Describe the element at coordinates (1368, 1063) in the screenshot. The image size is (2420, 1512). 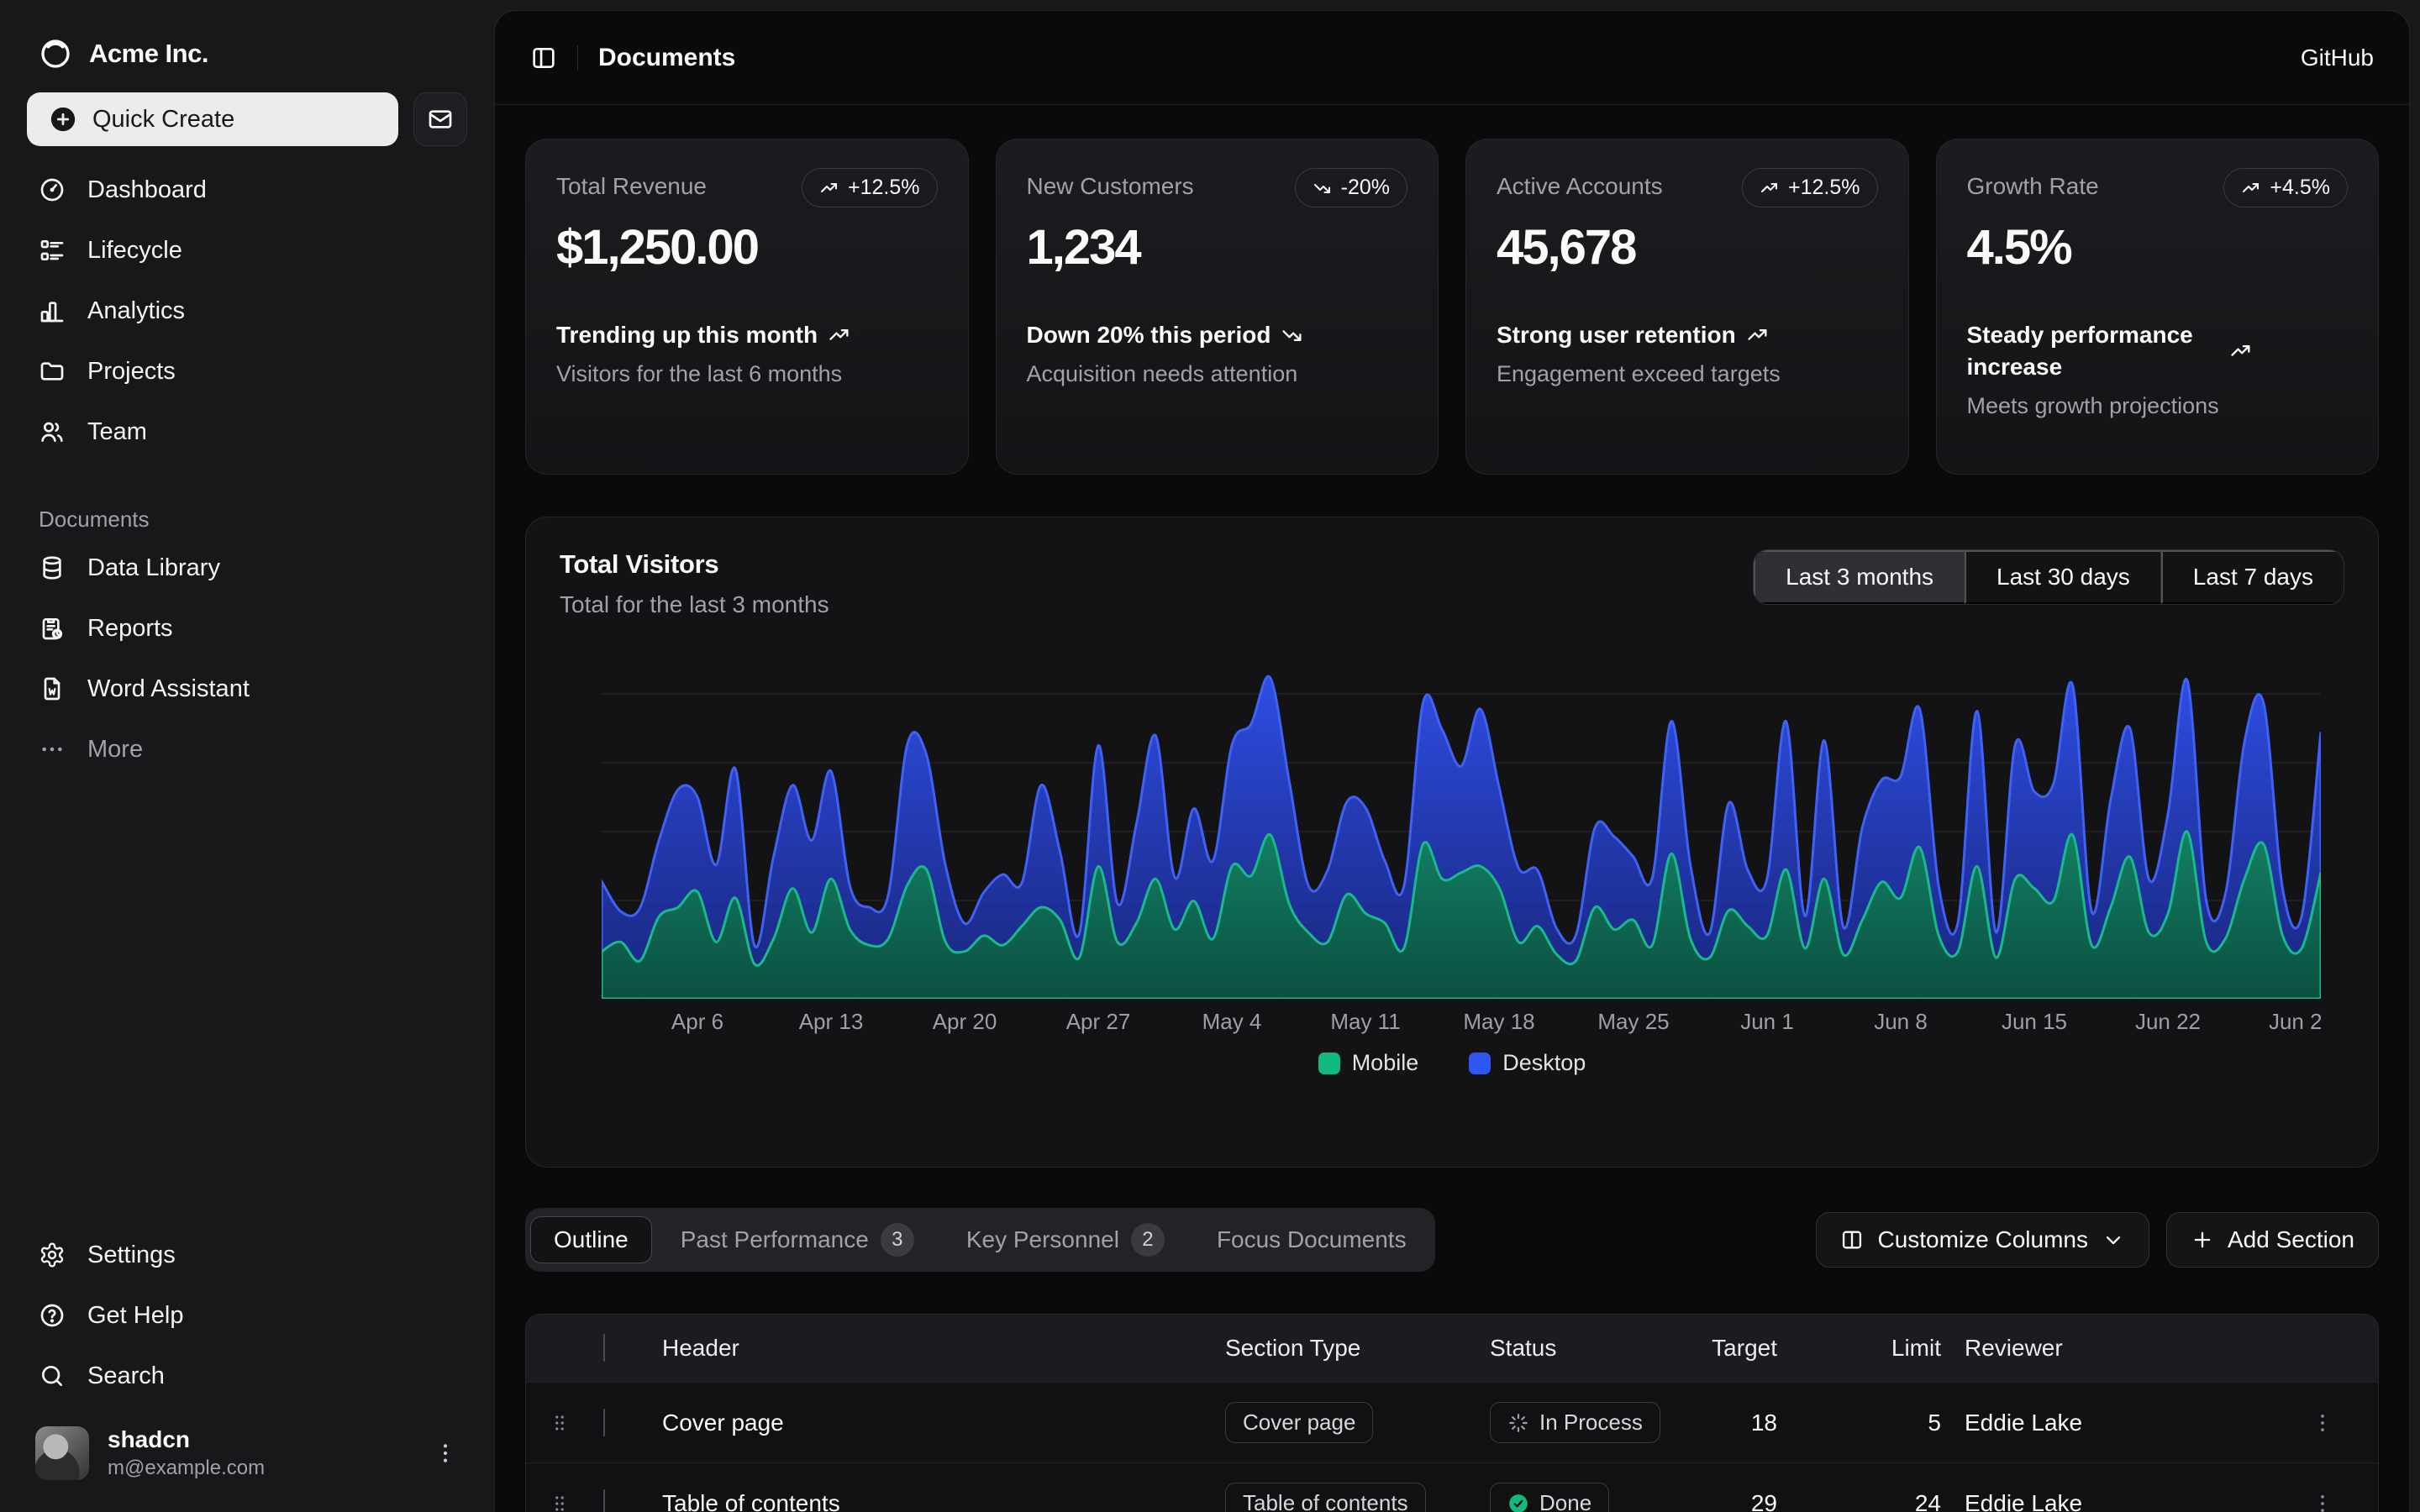
I see `legend-mobile: Mobile` at that location.